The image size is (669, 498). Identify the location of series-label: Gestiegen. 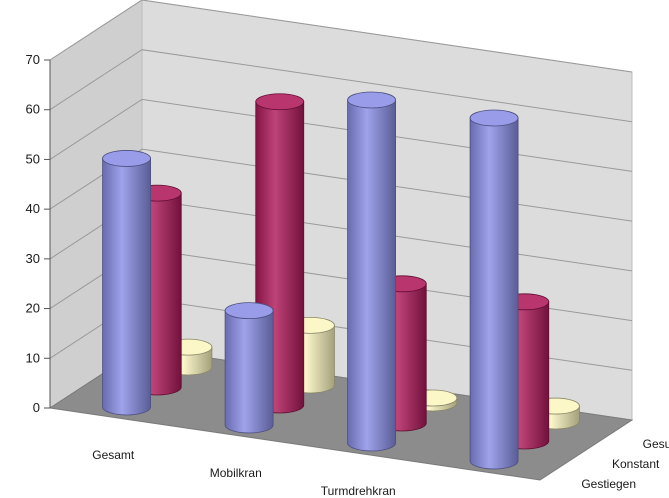
(608, 484).